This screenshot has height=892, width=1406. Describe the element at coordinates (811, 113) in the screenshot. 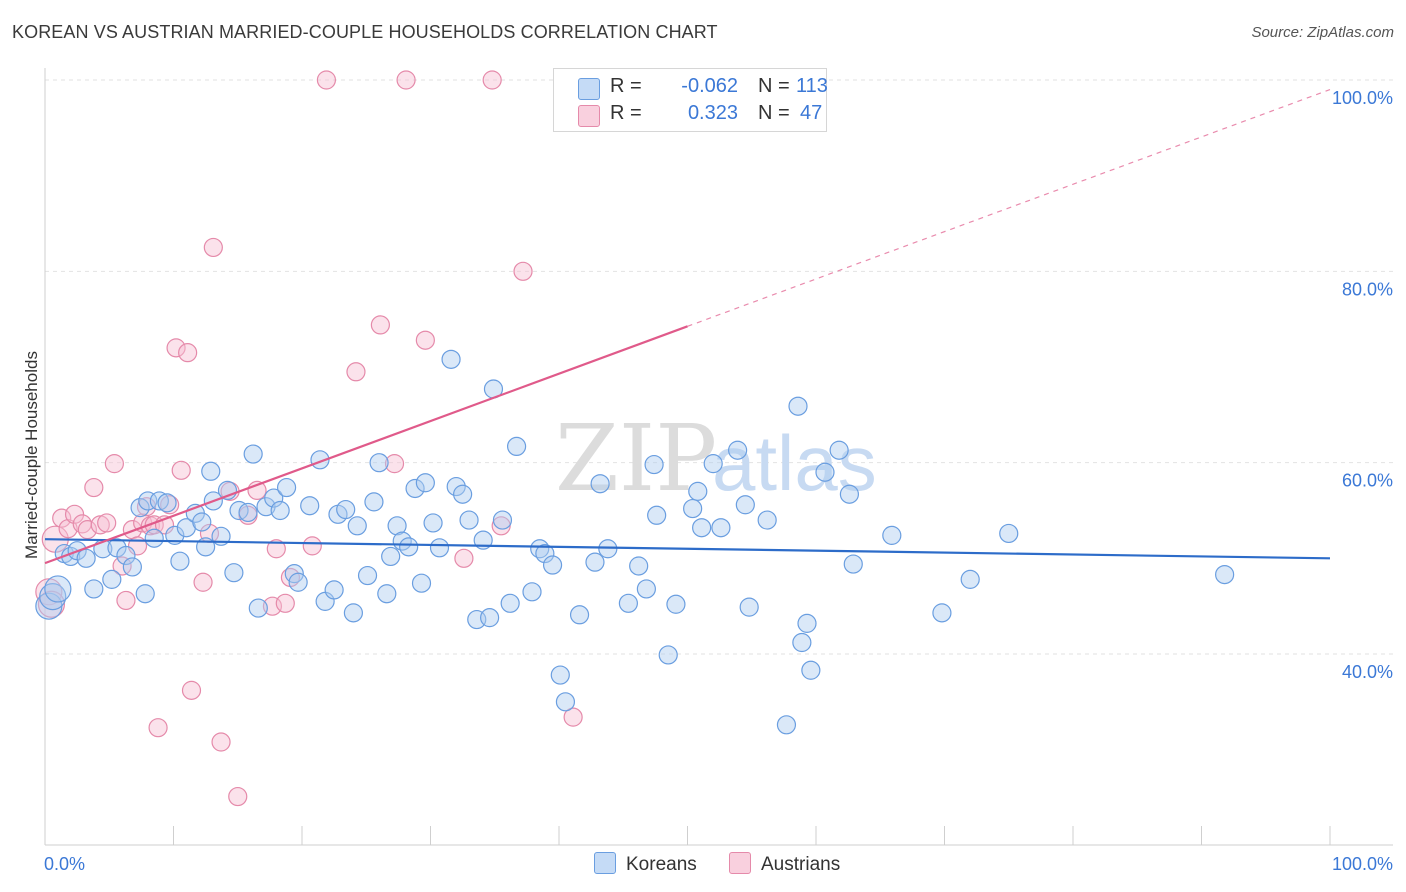

I see `austrians-n-value: 47` at that location.